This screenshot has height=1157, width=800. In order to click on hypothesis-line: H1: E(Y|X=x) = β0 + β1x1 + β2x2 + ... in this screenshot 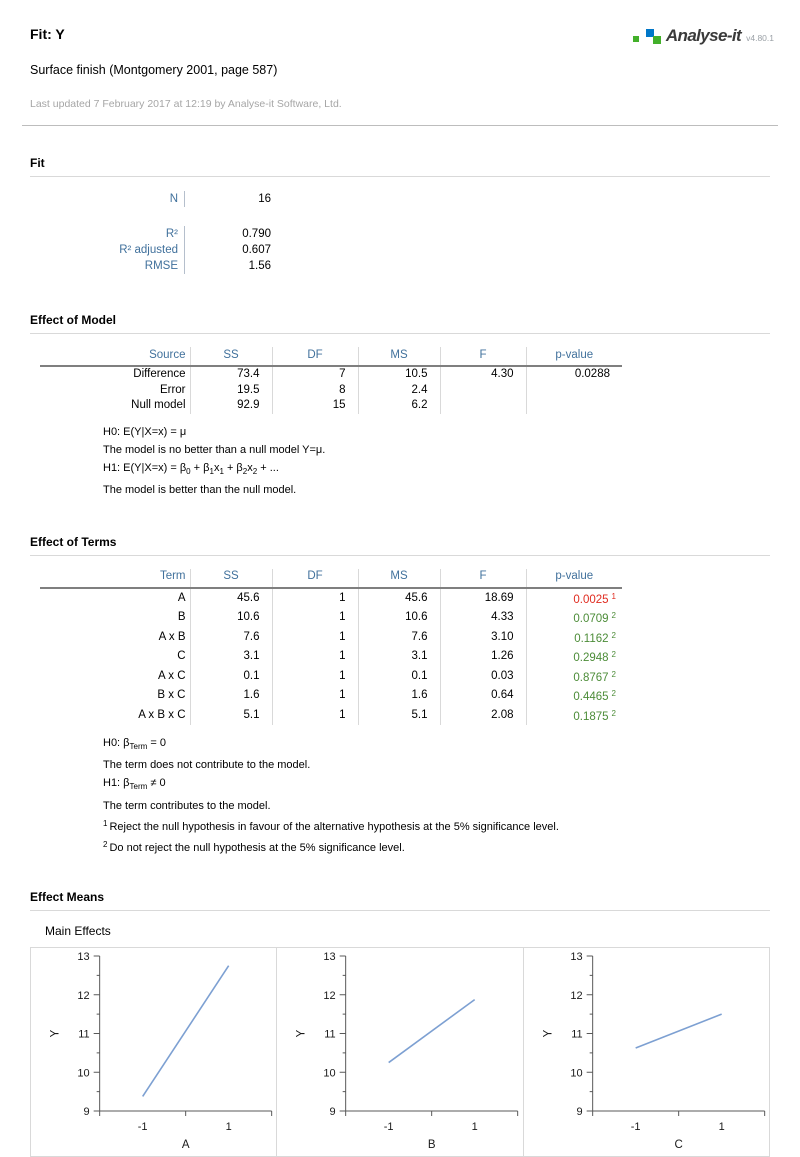, I will do `click(191, 468)`.